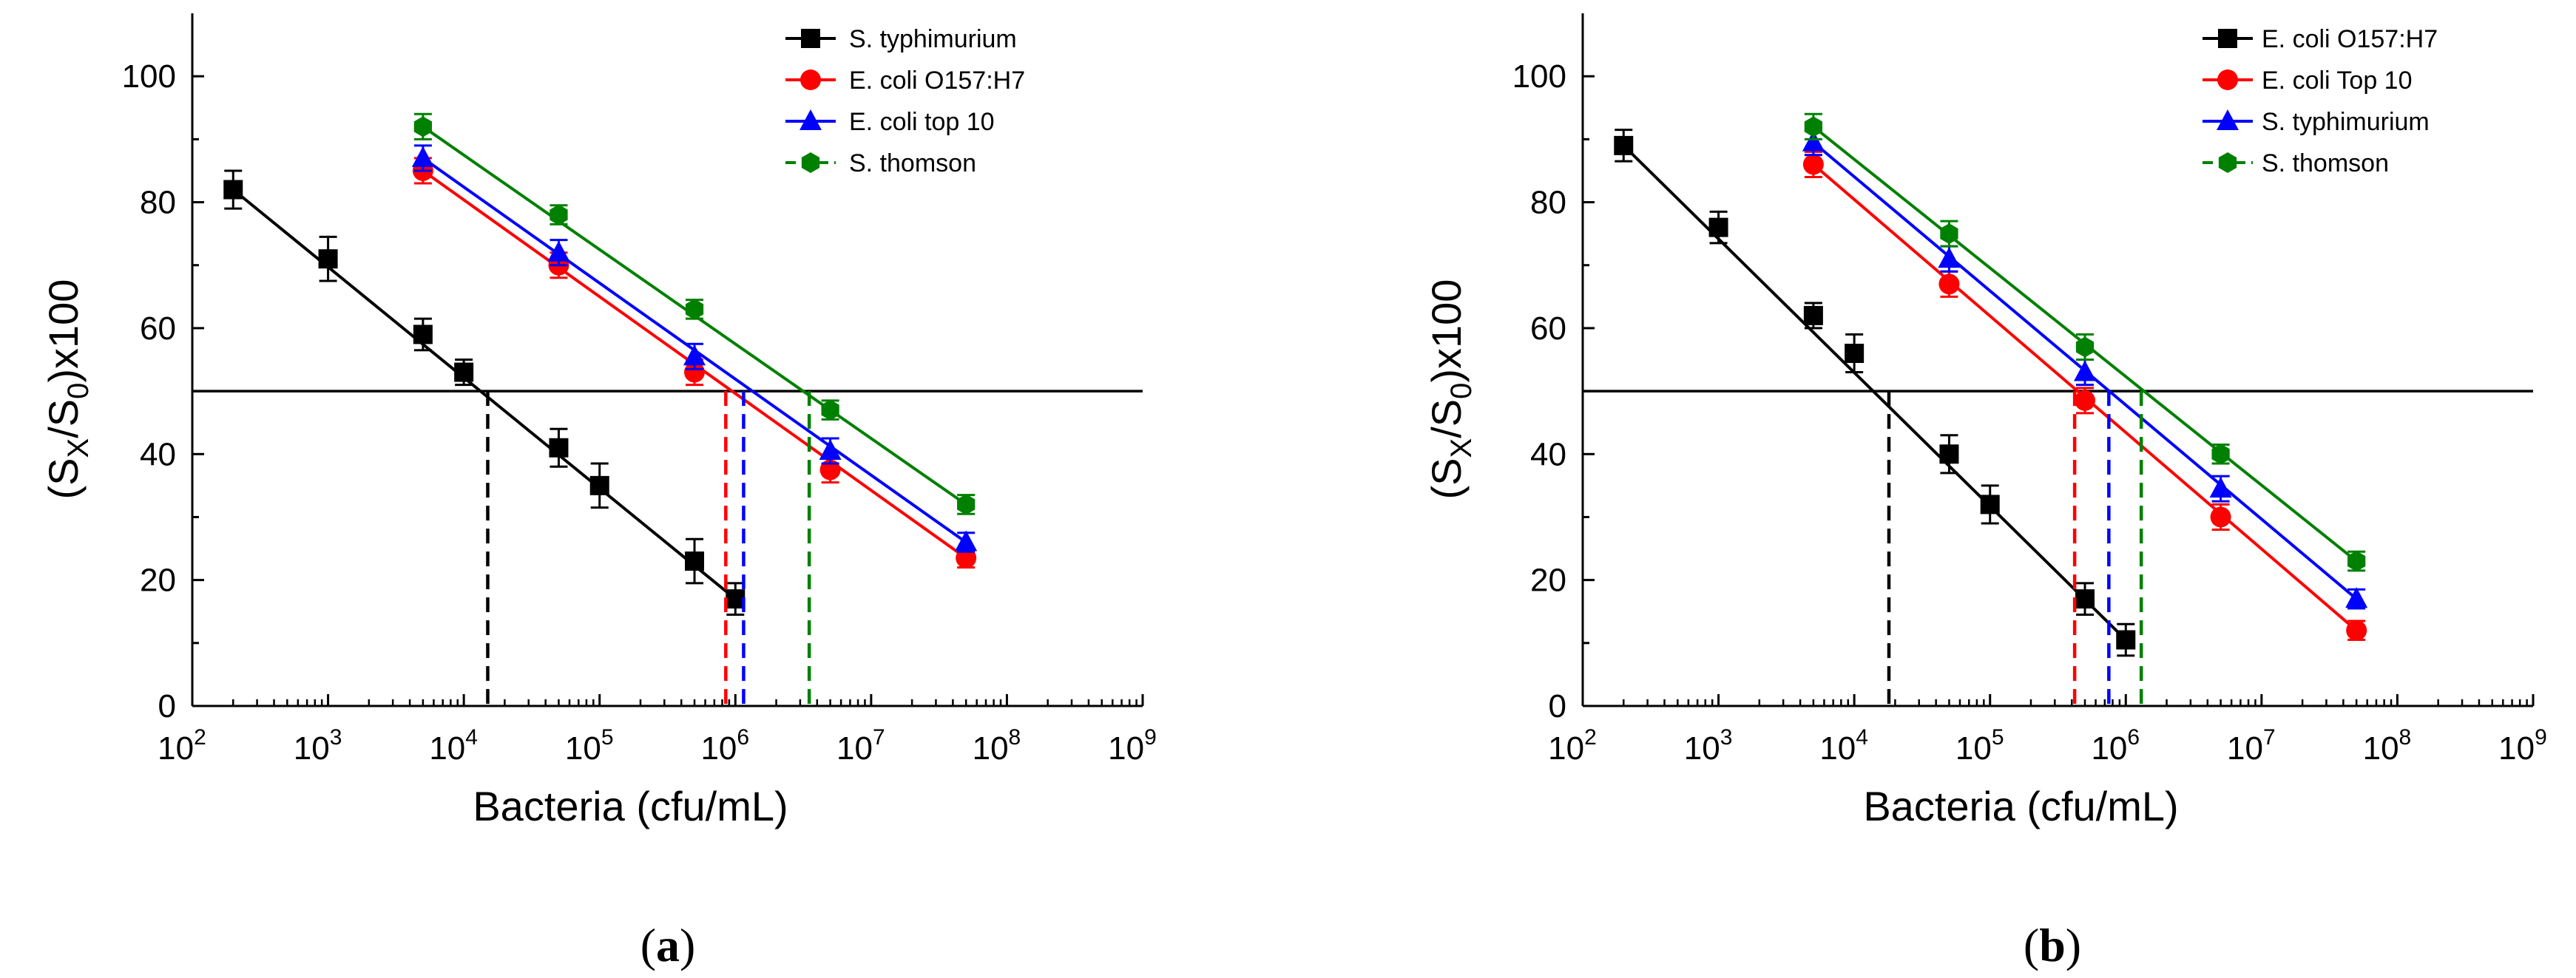 The height and width of the screenshot is (978, 2576). What do you see at coordinates (1548, 454) in the screenshot?
I see `y-tick-label: 40` at bounding box center [1548, 454].